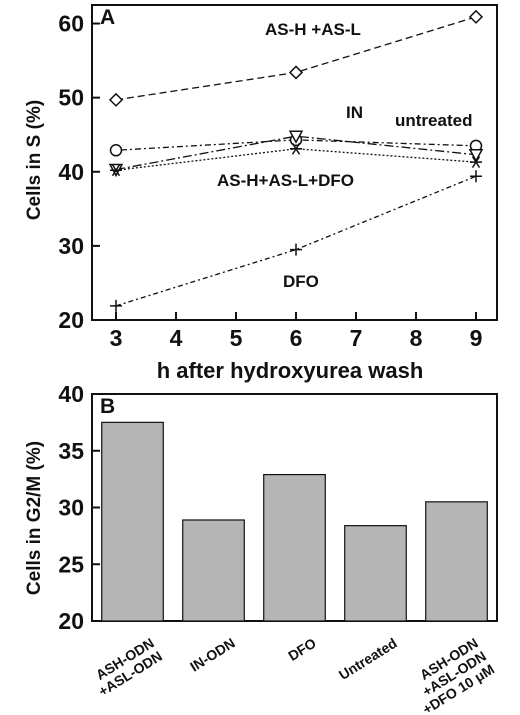  What do you see at coordinates (301, 281) in the screenshot?
I see `annotation-dfo: DFO` at bounding box center [301, 281].